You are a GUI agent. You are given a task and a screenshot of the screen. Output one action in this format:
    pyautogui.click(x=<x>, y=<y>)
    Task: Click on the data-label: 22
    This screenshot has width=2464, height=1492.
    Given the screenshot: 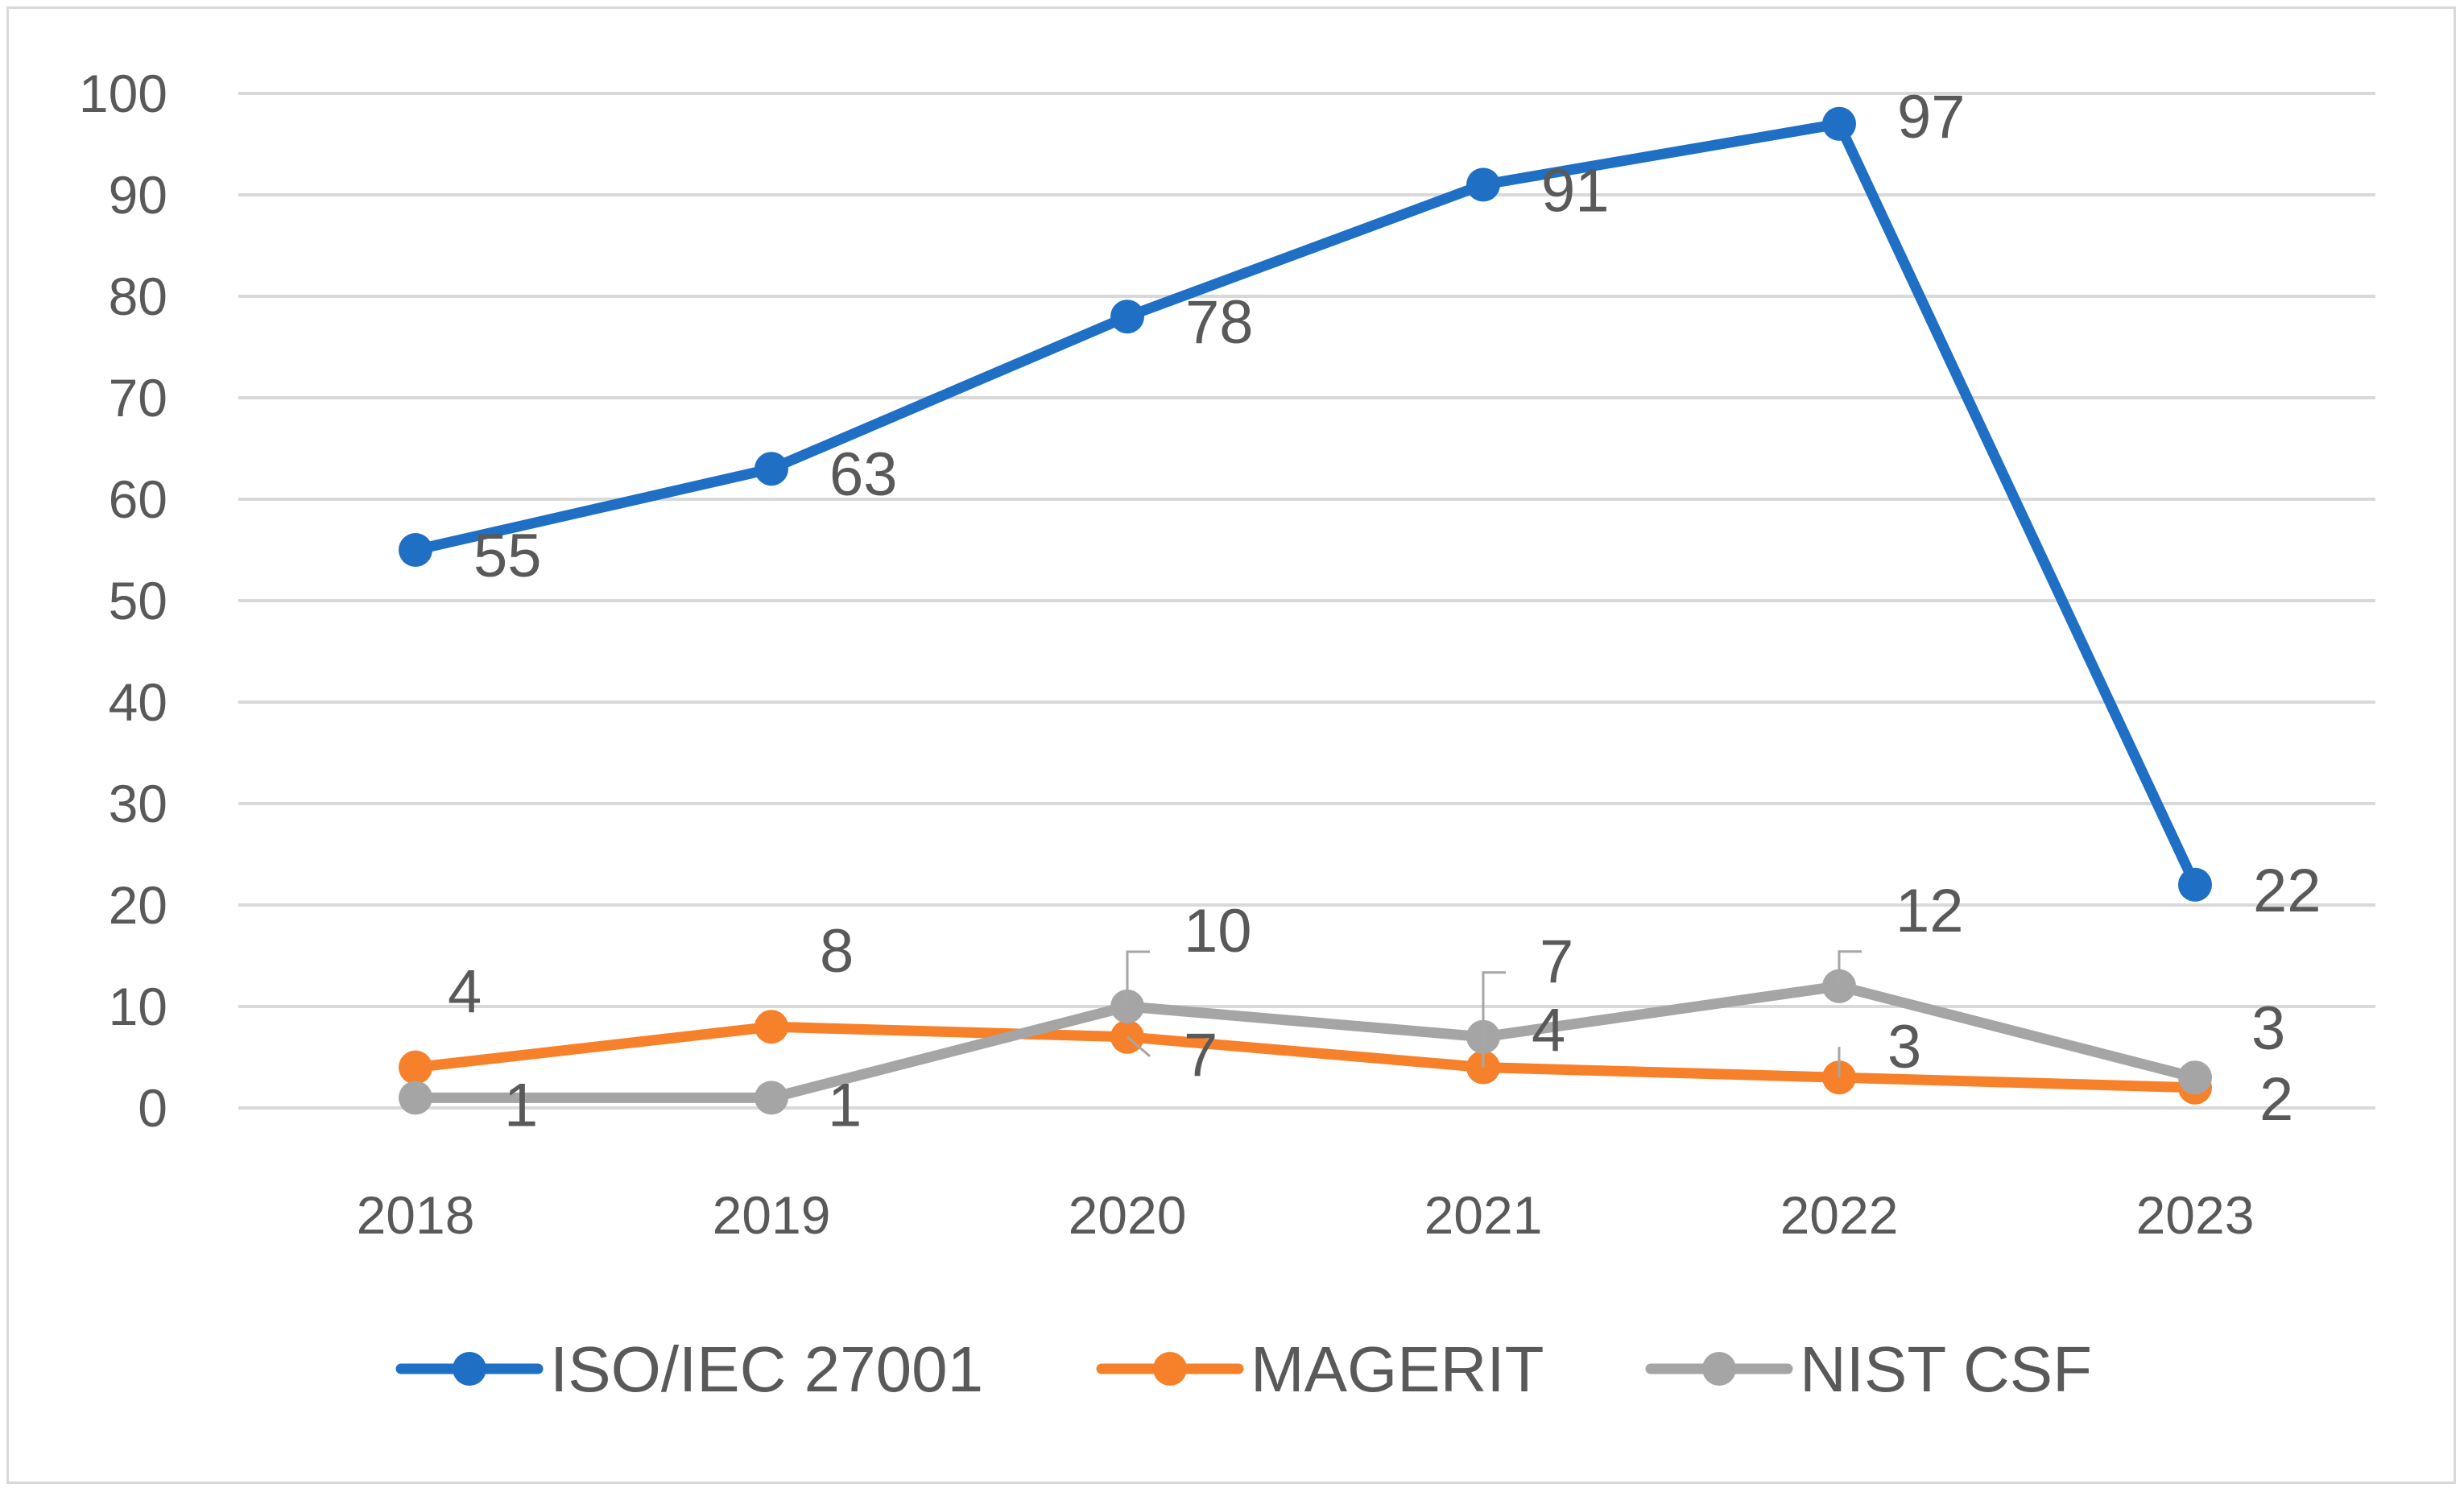 What is the action you would take?
    pyautogui.click(x=2287, y=891)
    